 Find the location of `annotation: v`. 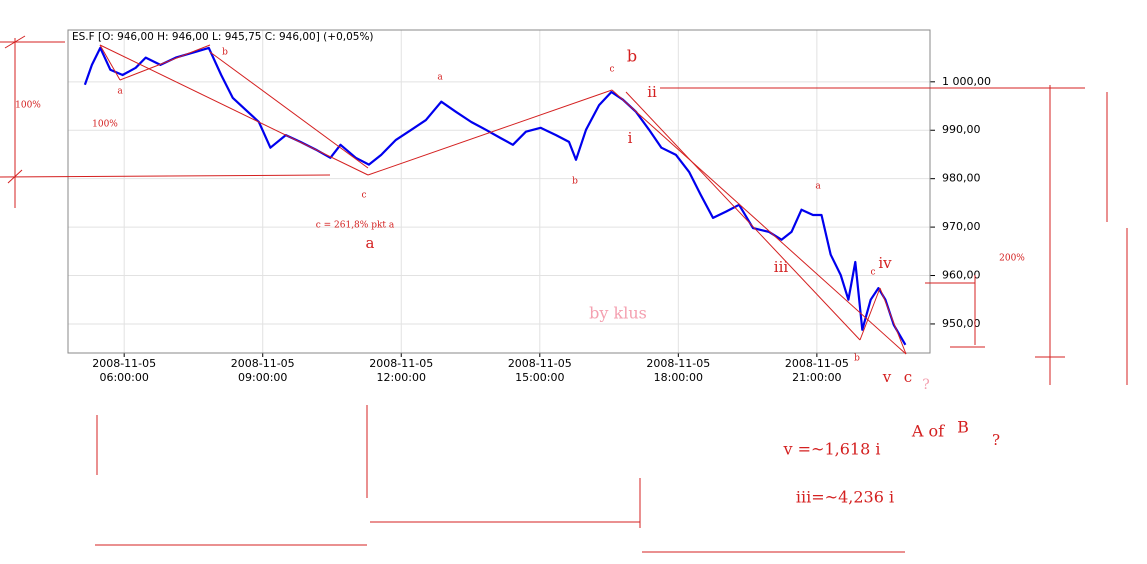

annotation: v is located at coordinates (887, 377).